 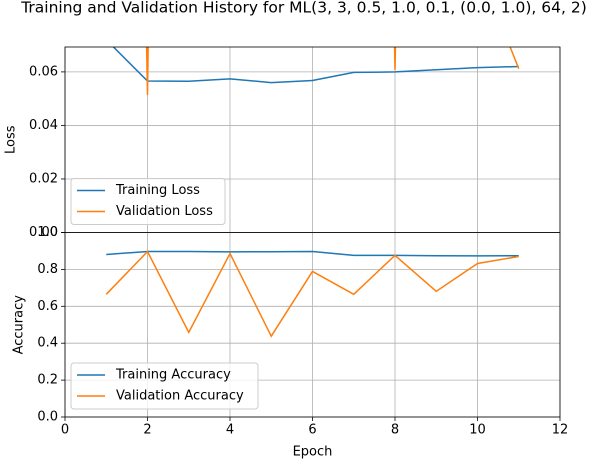 I want to click on legend-label: Validation Loss, so click(x=164, y=211).